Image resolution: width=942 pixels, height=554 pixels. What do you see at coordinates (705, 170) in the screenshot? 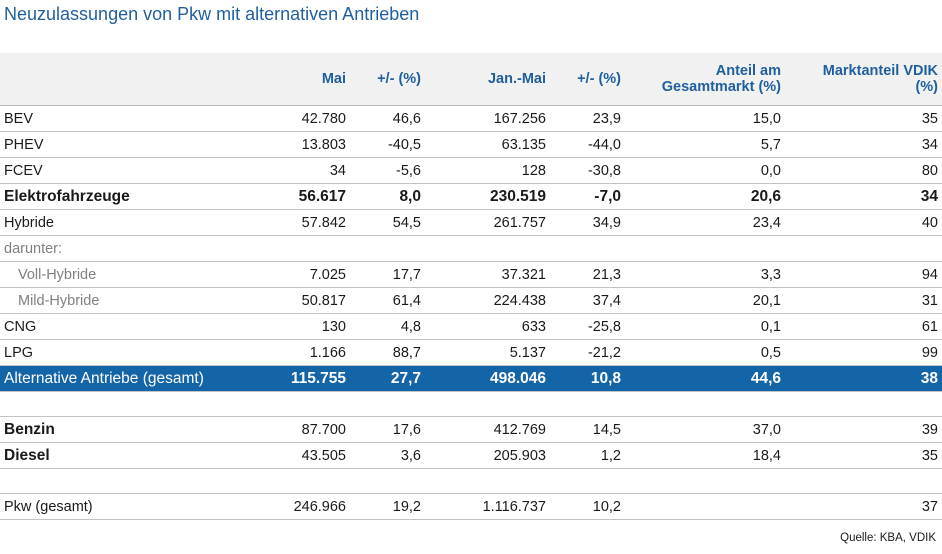
I see `cell-anteil: 0,0` at bounding box center [705, 170].